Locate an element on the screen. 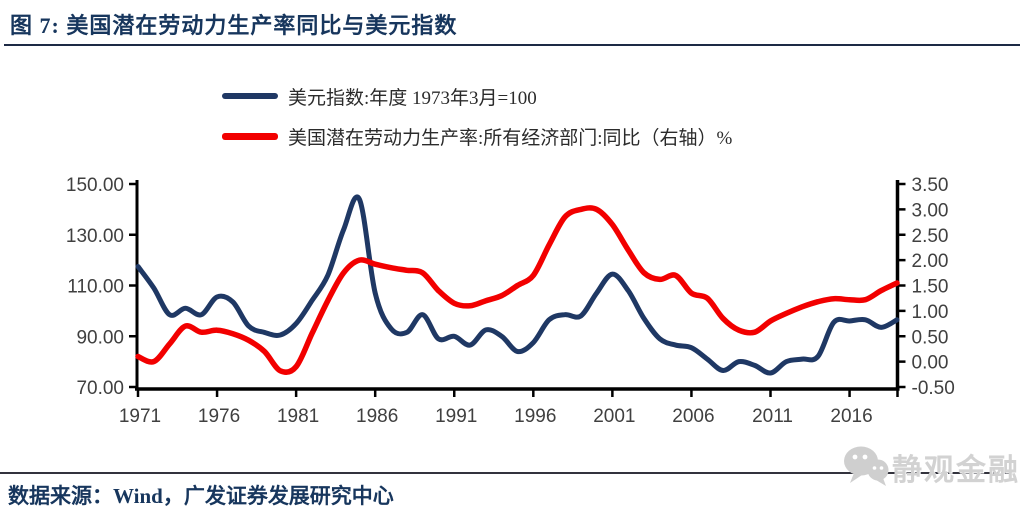 This screenshot has height=511, width=1024. legend-swatch-usd-index is located at coordinates (250, 96).